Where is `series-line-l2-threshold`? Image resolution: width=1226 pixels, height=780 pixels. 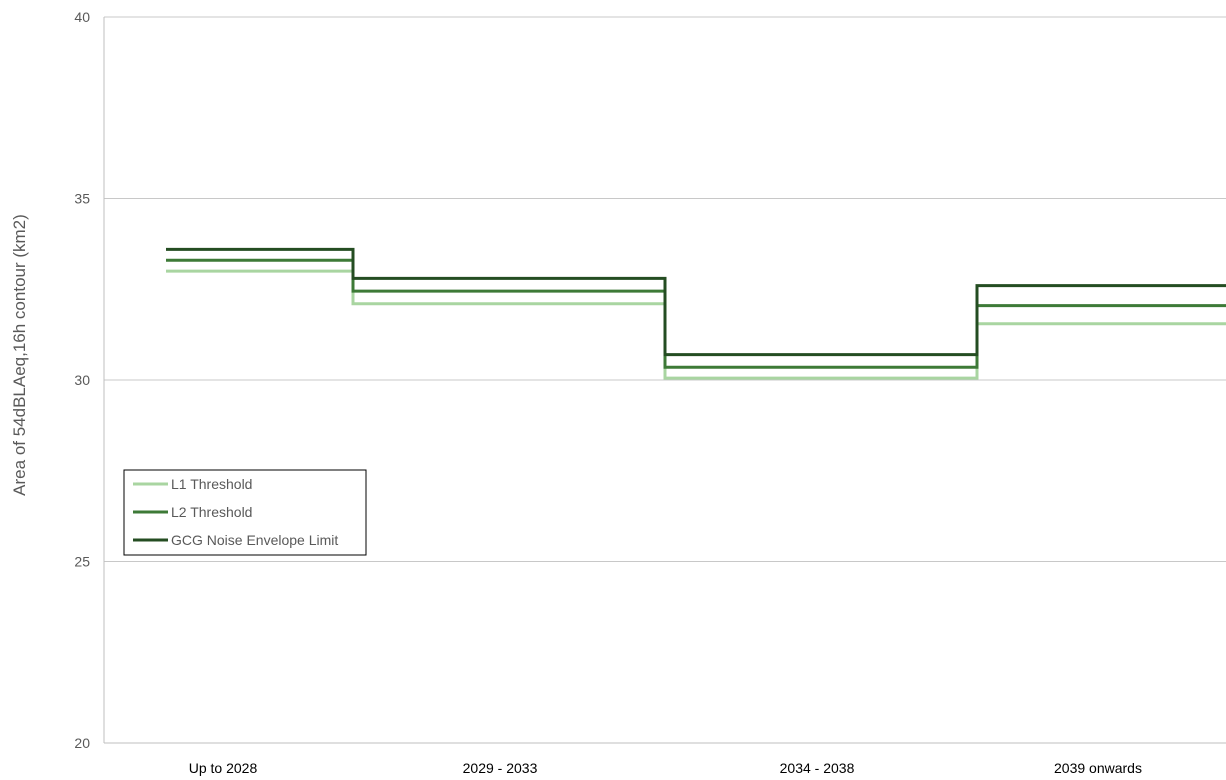 series-line-l2-threshold is located at coordinates (696, 313).